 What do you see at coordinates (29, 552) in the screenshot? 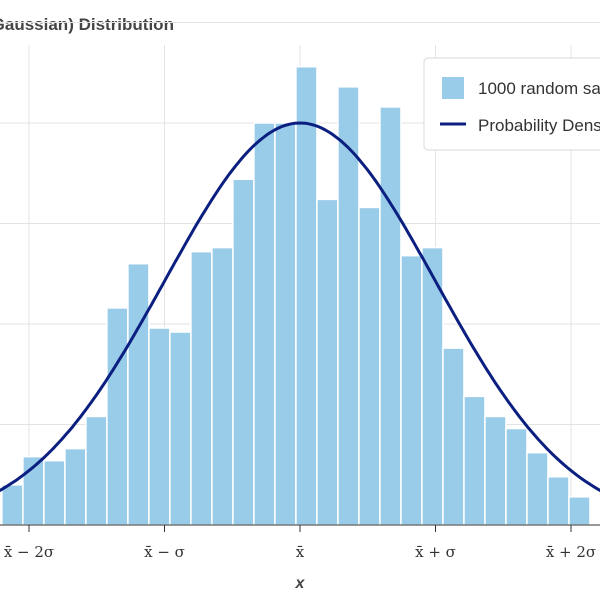
I see `x-tick-label: x̄ − 2σ` at bounding box center [29, 552].